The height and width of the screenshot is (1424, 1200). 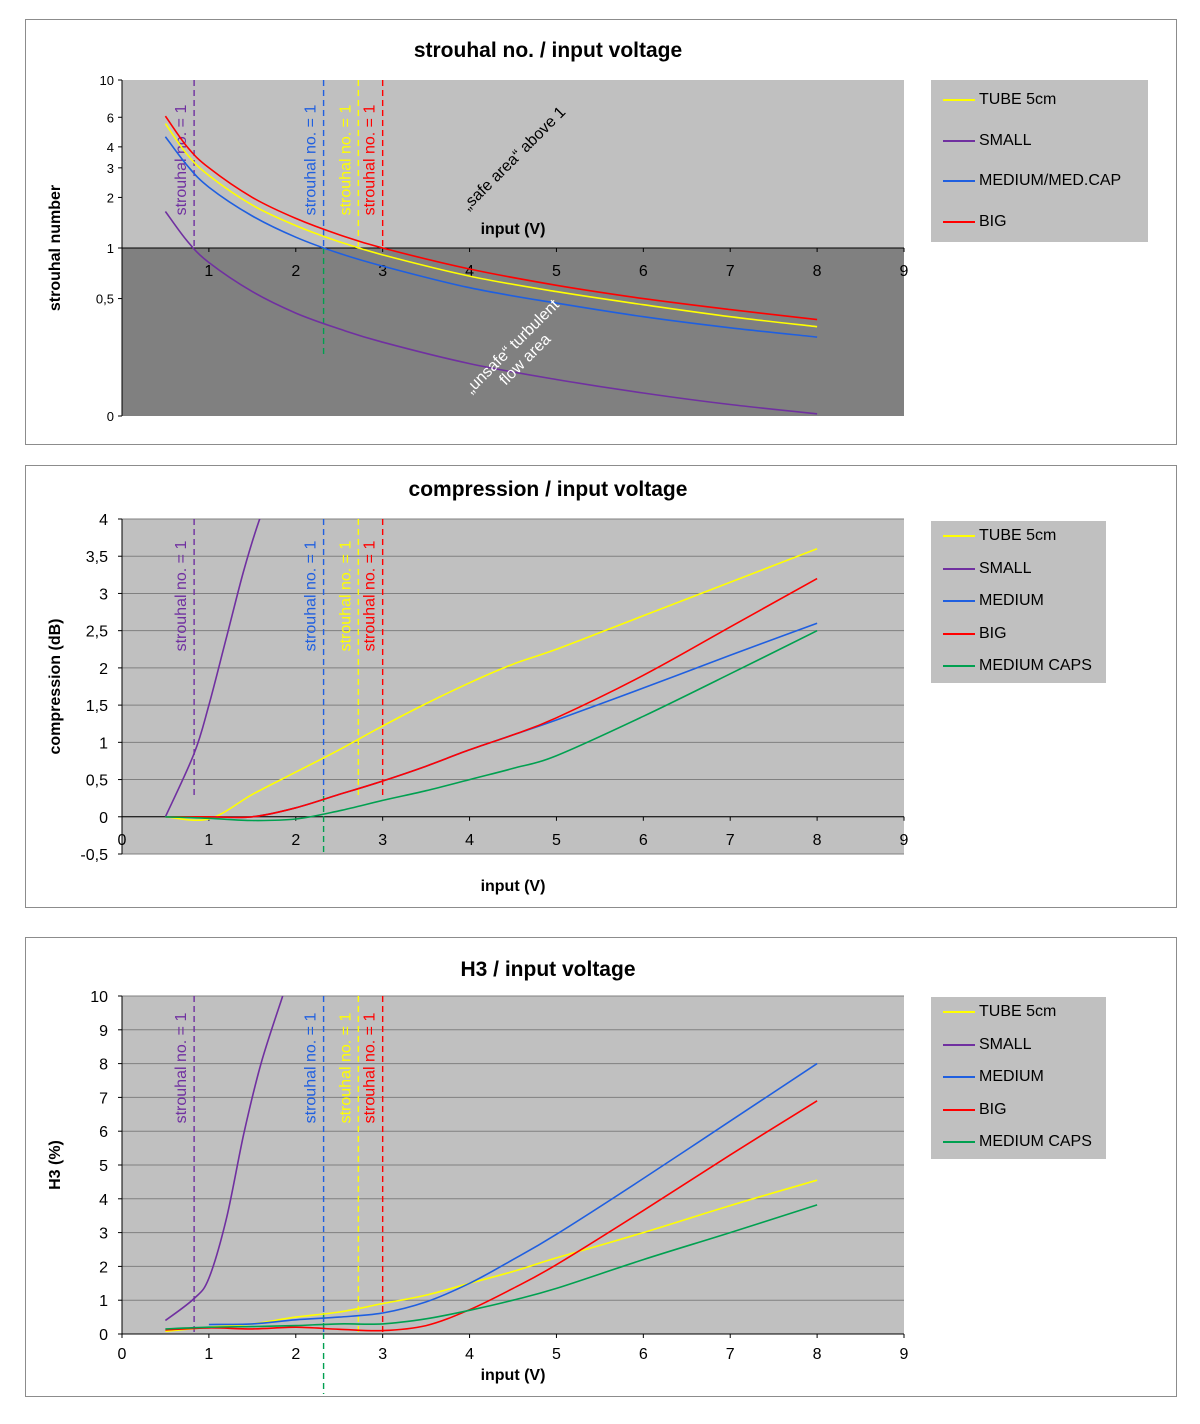 What do you see at coordinates (1005, 1044) in the screenshot?
I see `legend-label: SMALL` at bounding box center [1005, 1044].